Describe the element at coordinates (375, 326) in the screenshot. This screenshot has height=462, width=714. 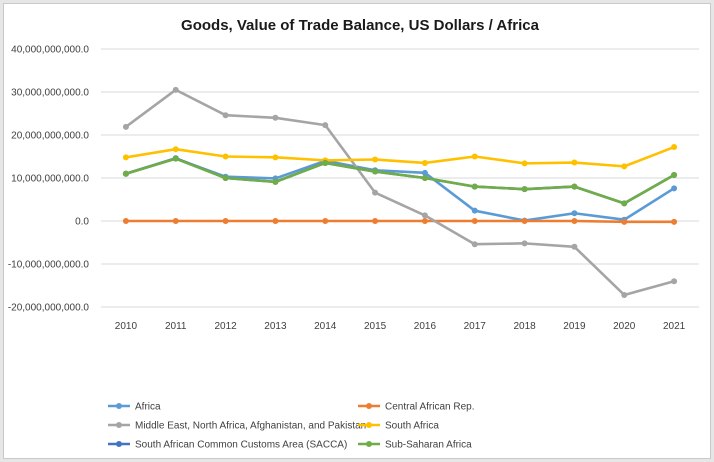
I see `x-tick-label: 2015` at that location.